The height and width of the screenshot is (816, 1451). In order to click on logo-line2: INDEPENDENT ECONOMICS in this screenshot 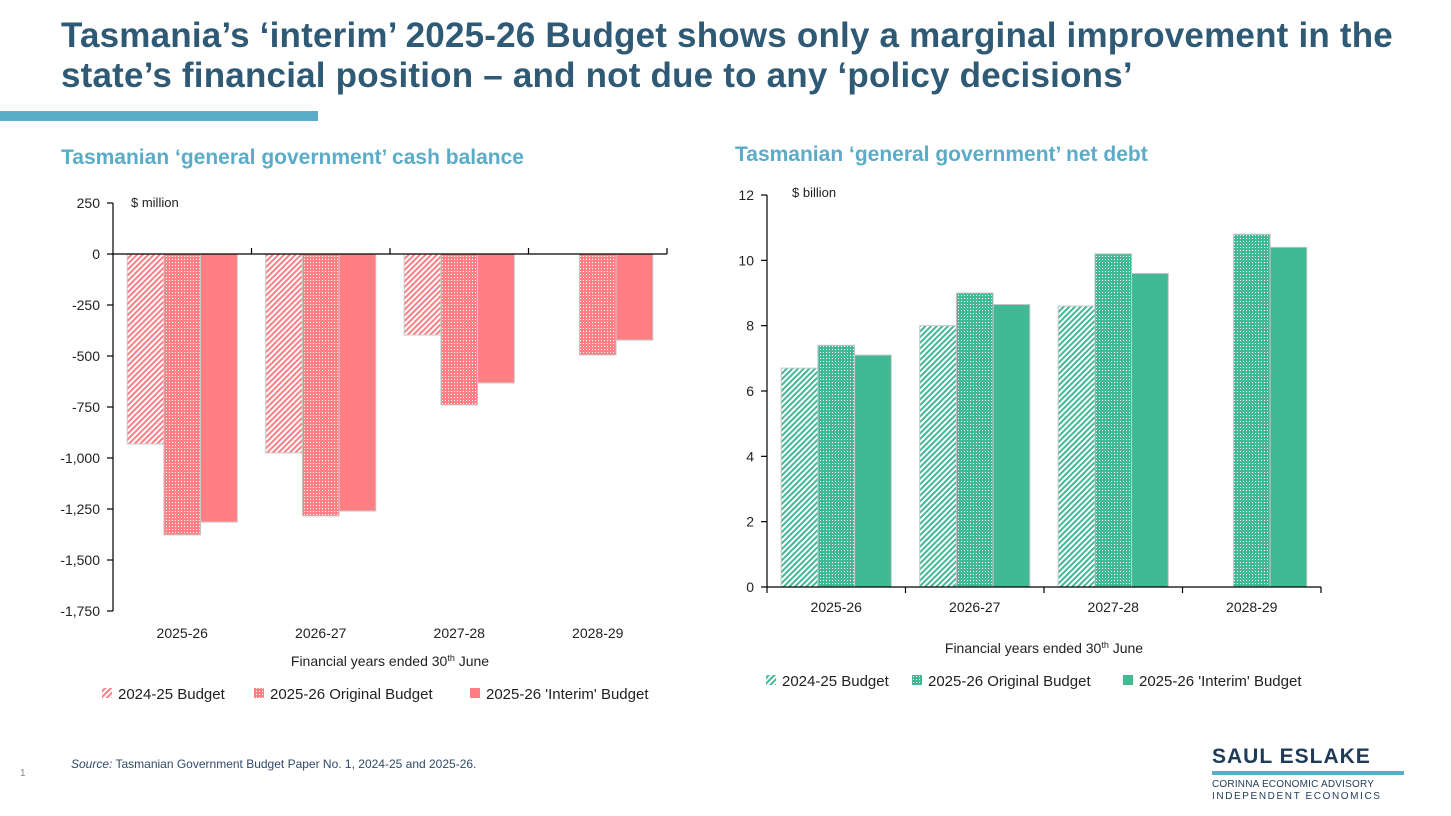, I will do `click(1297, 796)`.